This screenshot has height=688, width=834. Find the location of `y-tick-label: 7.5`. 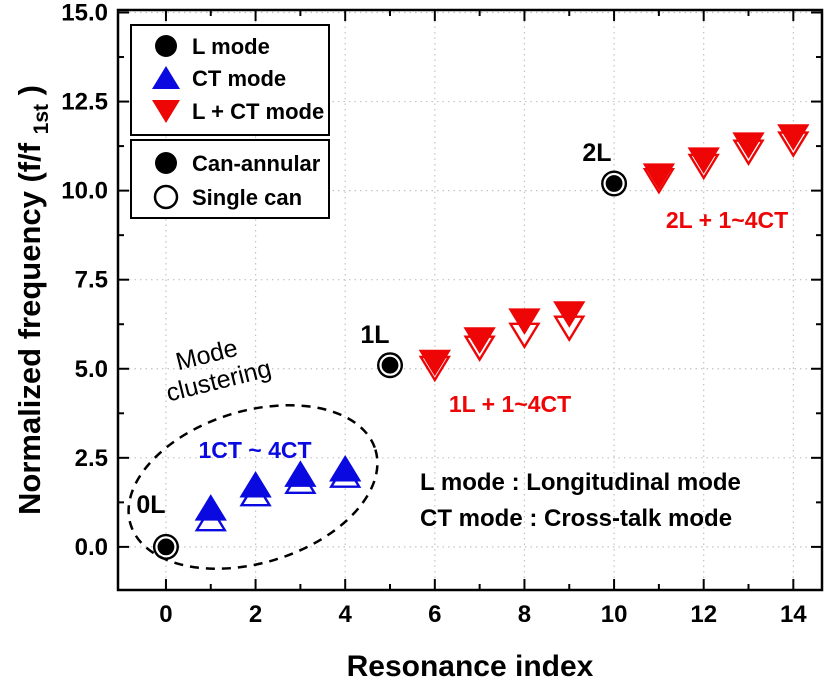

y-tick-label: 7.5 is located at coordinates (91, 280).